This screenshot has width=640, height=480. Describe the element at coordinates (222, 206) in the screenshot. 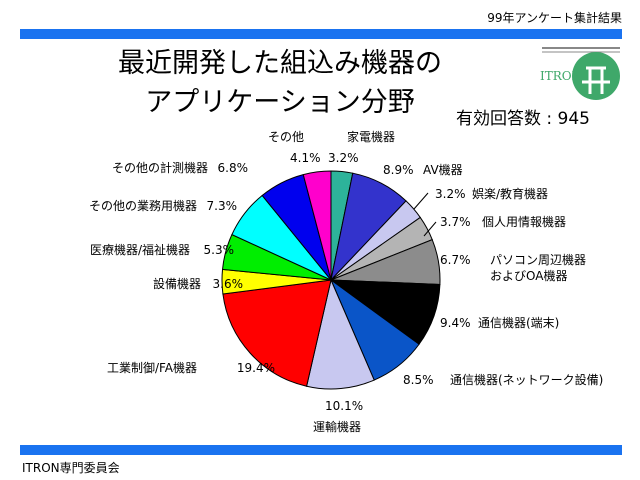

I see `slice-percent-label: 7.3%` at that location.